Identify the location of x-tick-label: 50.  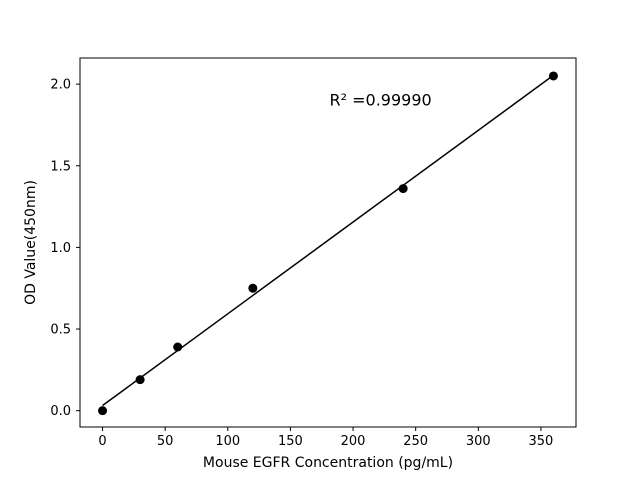
(165, 441).